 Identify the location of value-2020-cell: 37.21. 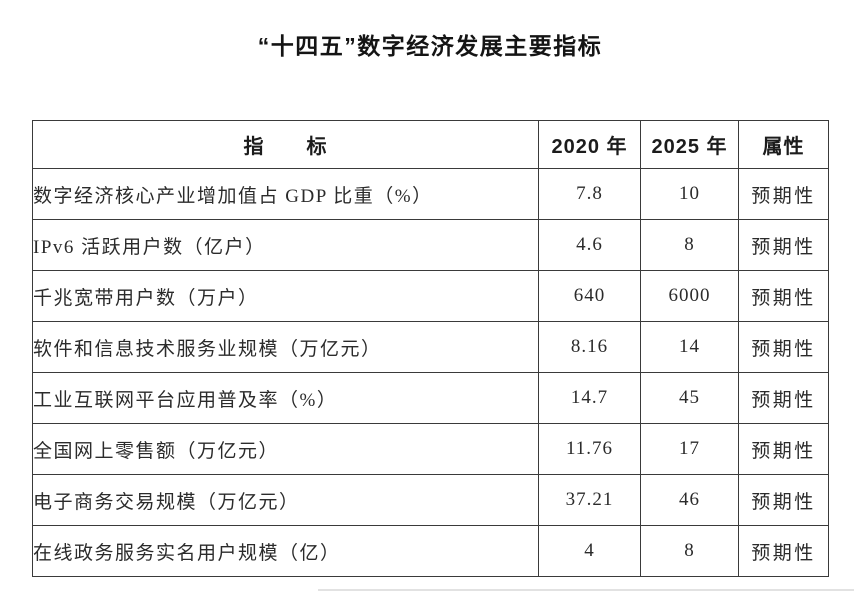
(589, 500).